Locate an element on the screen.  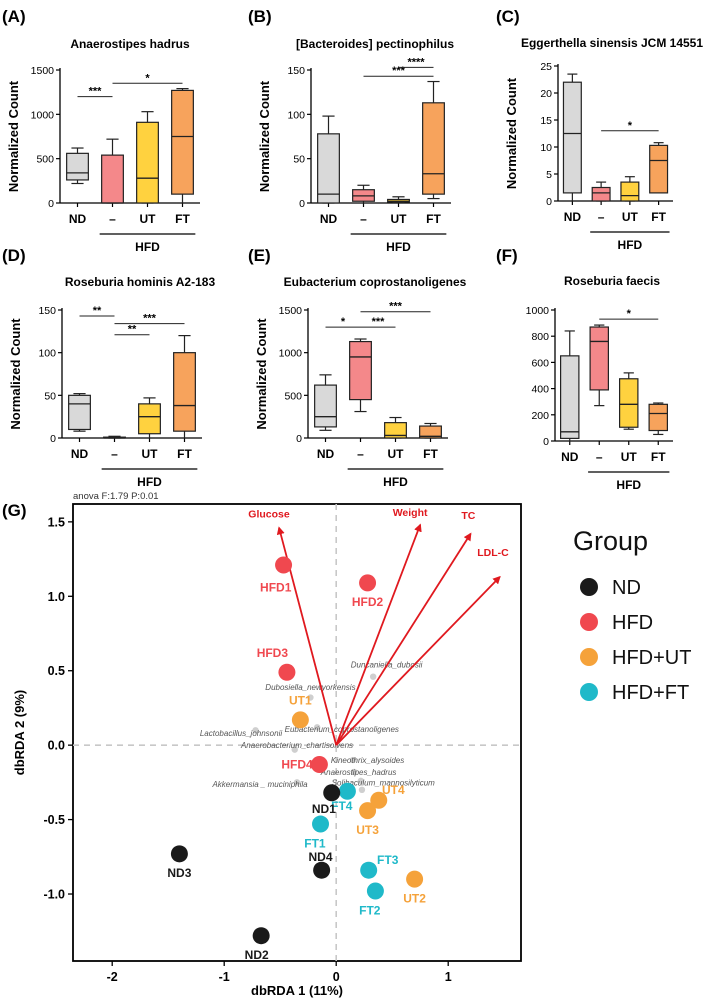
x-tick-label: -2 is located at coordinates (112, 977).